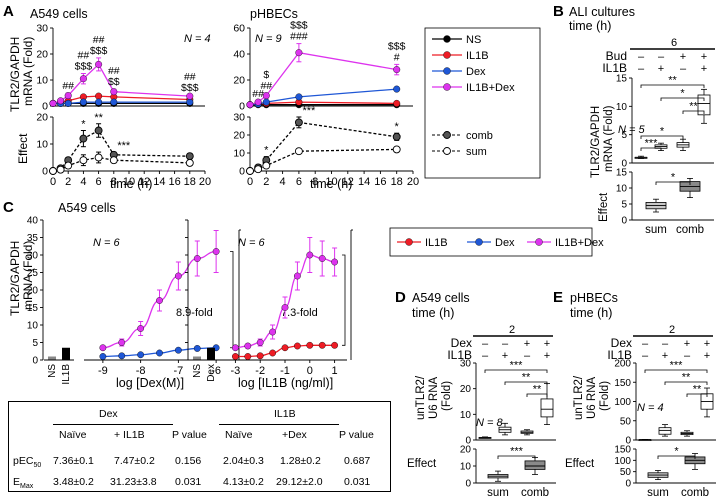  Describe the element at coordinates (59, 14) in the screenshot. I see `panel-a-left-title: A549 cells` at that location.